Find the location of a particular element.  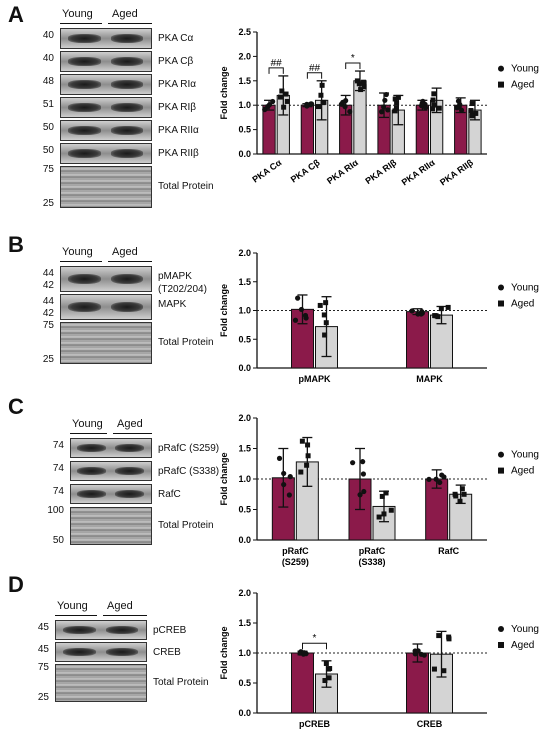

protein-label: pMAPK (T202/204) is located at coordinates (182, 283).